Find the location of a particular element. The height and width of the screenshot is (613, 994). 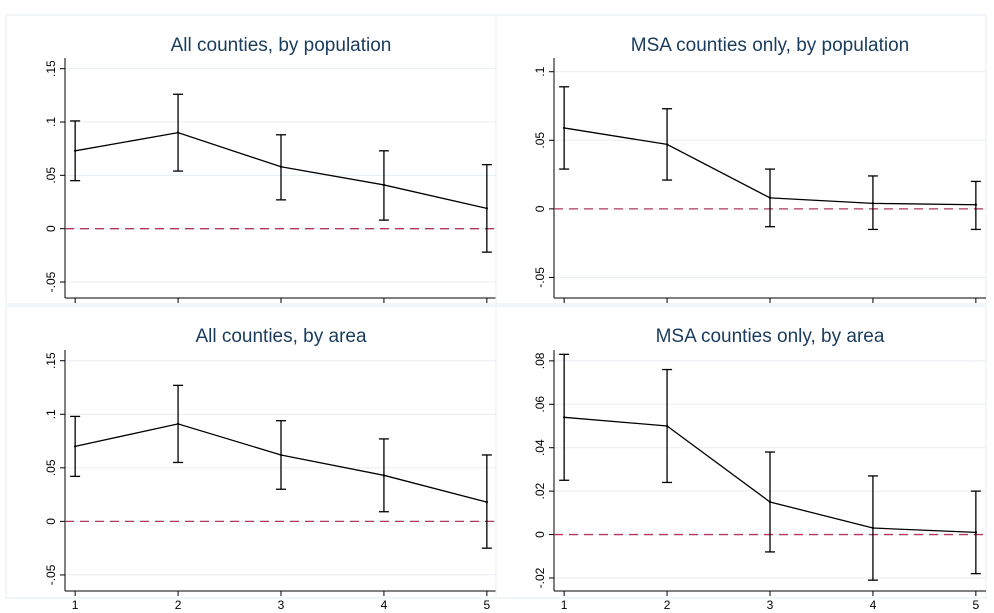

chart-title: MSA counties only, by area is located at coordinates (770, 336).